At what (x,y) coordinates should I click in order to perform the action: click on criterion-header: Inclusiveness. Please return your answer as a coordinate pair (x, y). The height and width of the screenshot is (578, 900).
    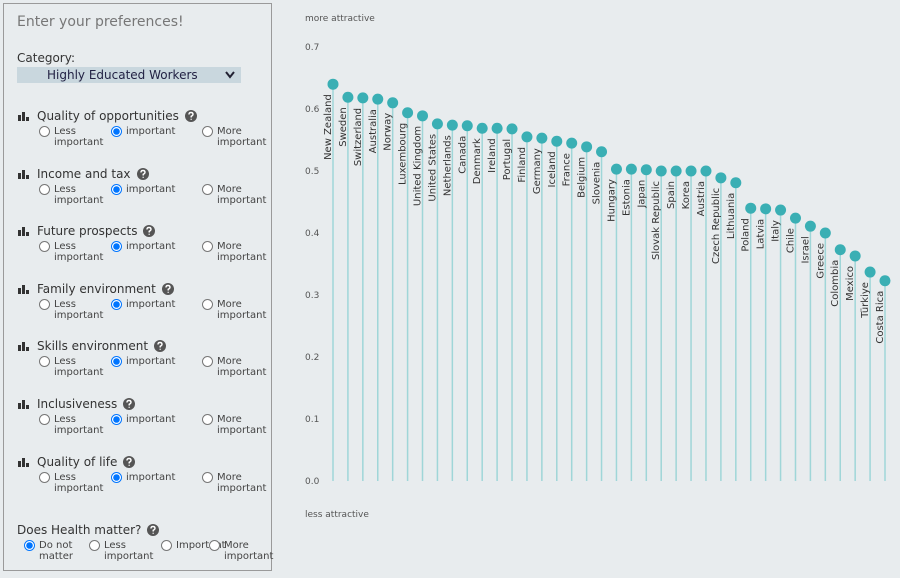
    Looking at the image, I should click on (76, 404).